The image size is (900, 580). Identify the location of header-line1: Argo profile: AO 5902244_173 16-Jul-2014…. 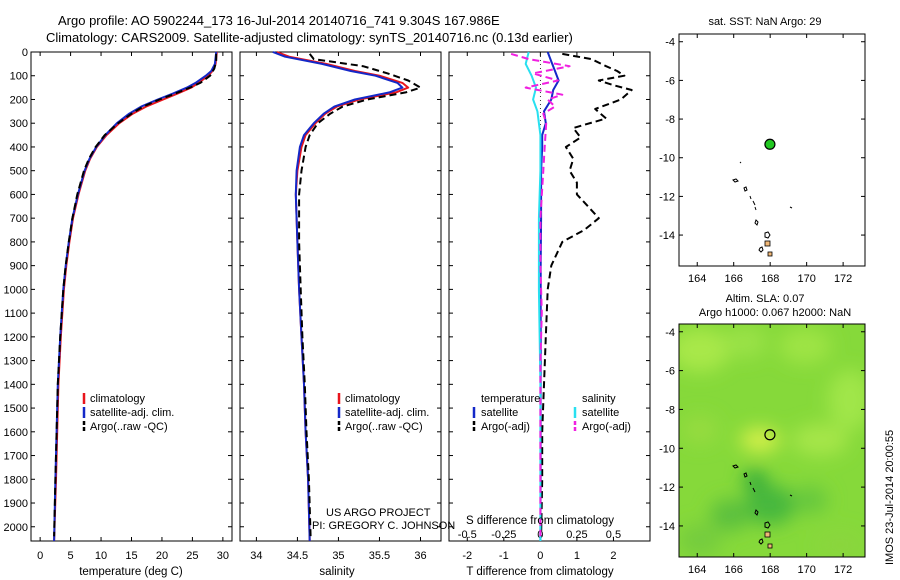
(279, 20).